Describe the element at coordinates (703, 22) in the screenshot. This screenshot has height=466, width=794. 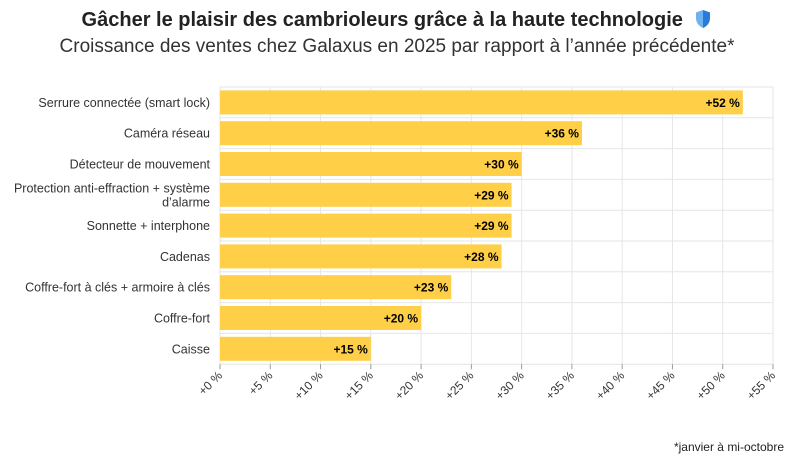
I see `shield-icon` at that location.